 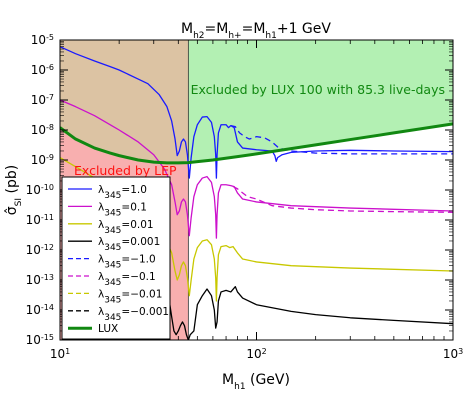 What do you see at coordinates (127, 279) in the screenshot?
I see `legend-entry-5: λ345=−0.1` at bounding box center [127, 279].